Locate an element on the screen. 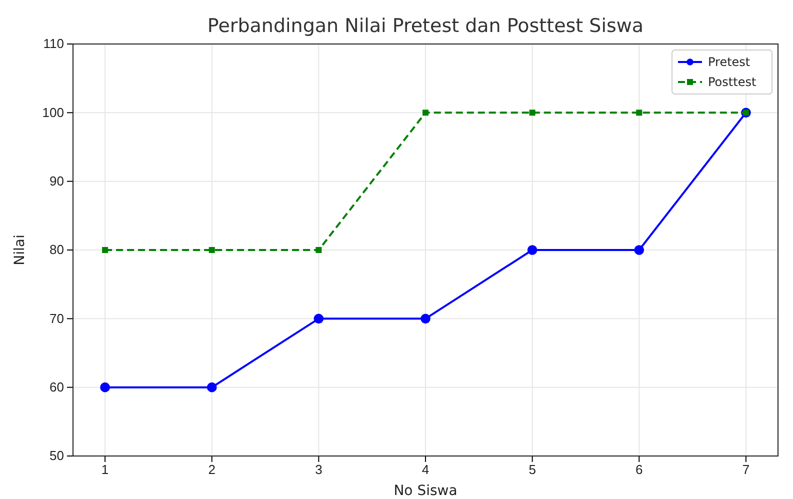  y-axis-title: Nilai is located at coordinates (20, 250).